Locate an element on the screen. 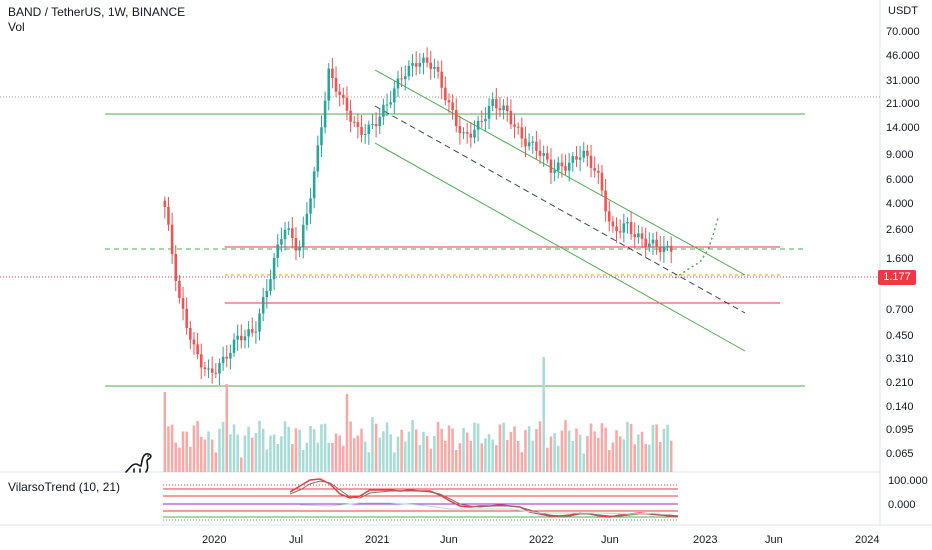 This screenshot has width=932, height=550. time-axis: 2020 Jul 2021 Jun 2022 Jun 2023 Jun 2024 is located at coordinates (540, 540).